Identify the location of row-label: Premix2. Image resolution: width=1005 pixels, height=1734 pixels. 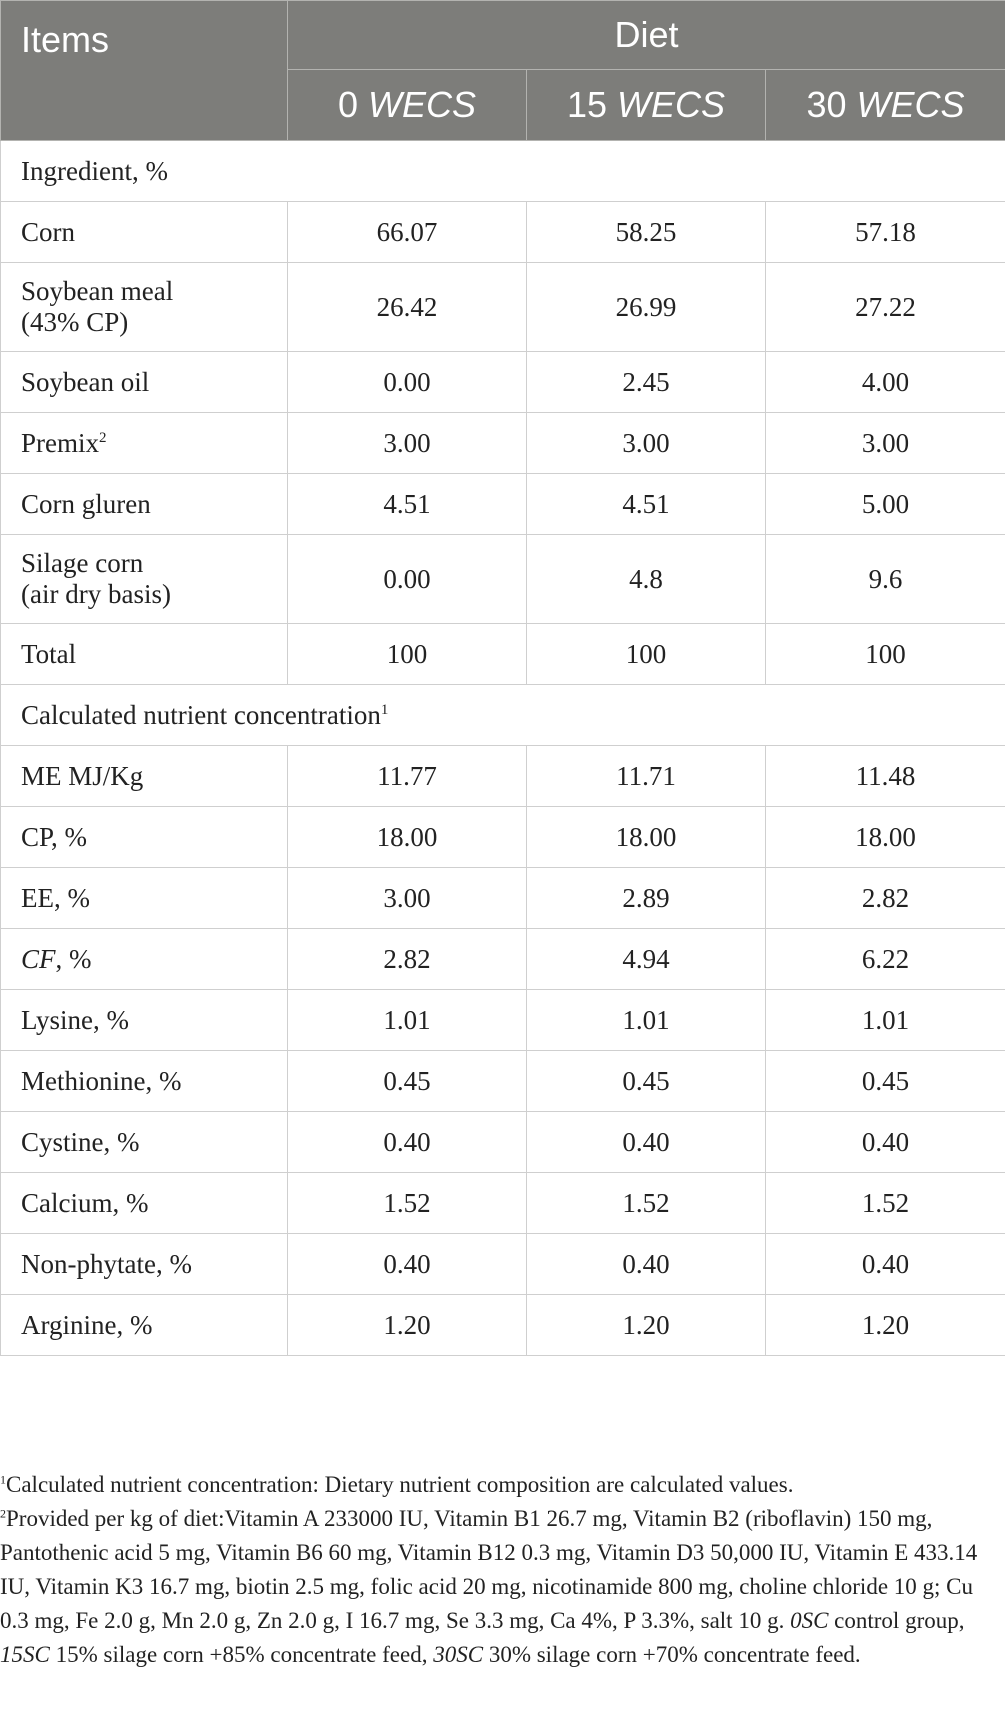
(144, 443).